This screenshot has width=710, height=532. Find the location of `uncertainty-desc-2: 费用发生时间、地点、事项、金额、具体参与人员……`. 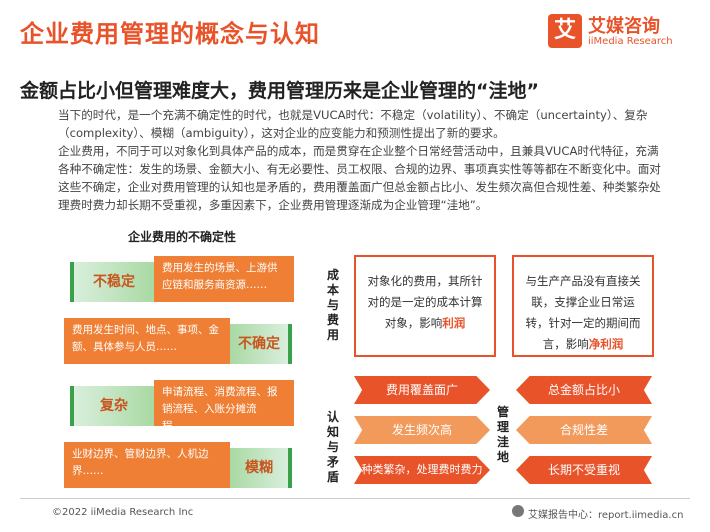

uncertainty-desc-2: 费用发生时间、地点、事项、金额、具体参与人员…… is located at coordinates (147, 341).